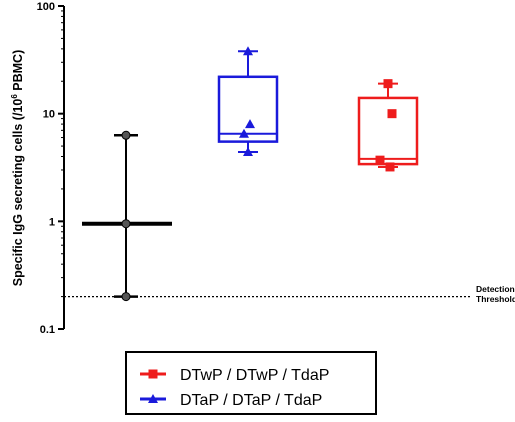  What do you see at coordinates (254, 375) in the screenshot?
I see `legend-label: DTwP / DTwP / TdaP` at bounding box center [254, 375].